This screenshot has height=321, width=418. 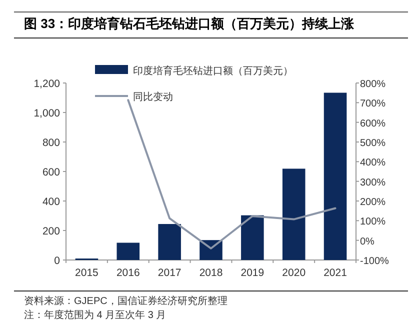 I want to click on x-tick-label: 2019, so click(x=252, y=273).